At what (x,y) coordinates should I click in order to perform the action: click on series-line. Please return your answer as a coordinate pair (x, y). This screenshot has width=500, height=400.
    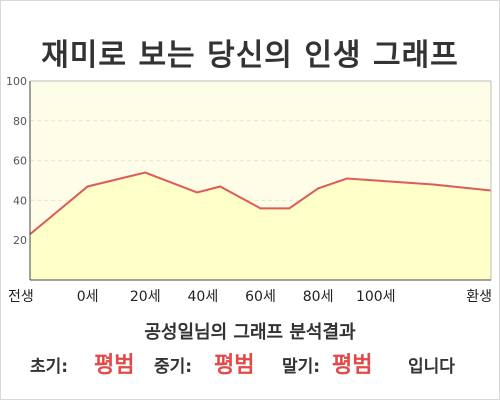
    Looking at the image, I should click on (260, 203).